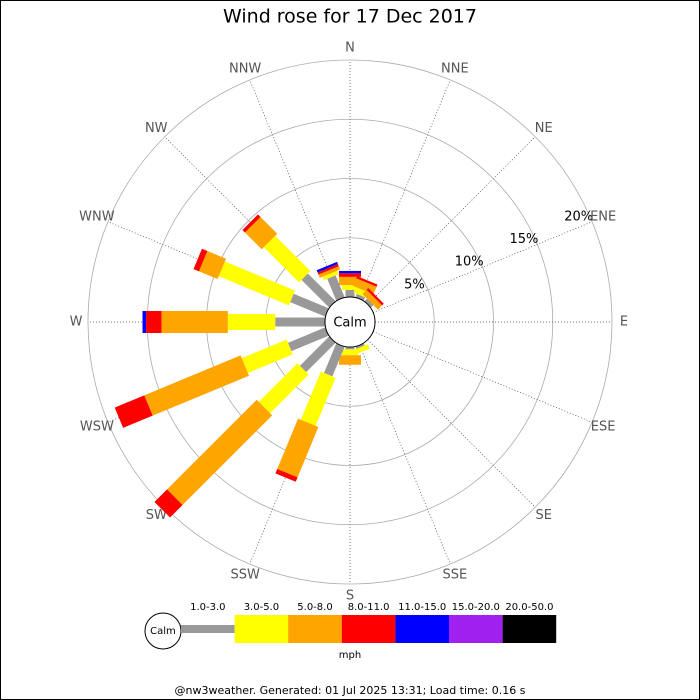 The height and width of the screenshot is (700, 700). Describe the element at coordinates (414, 284) in the screenshot. I see `ring-label: 5%` at that location.